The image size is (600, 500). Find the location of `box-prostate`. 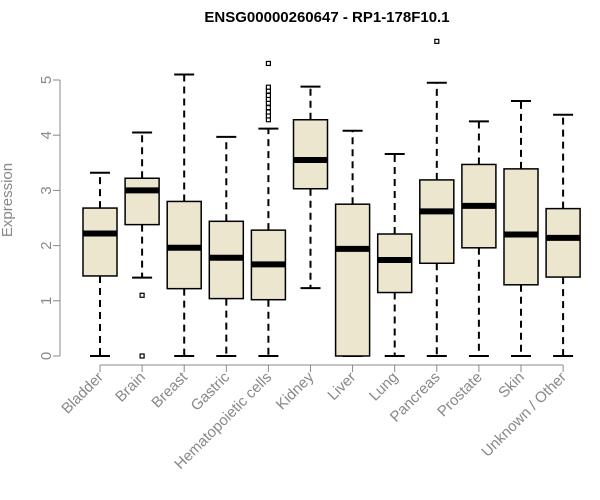

box-prostate is located at coordinates (479, 238).